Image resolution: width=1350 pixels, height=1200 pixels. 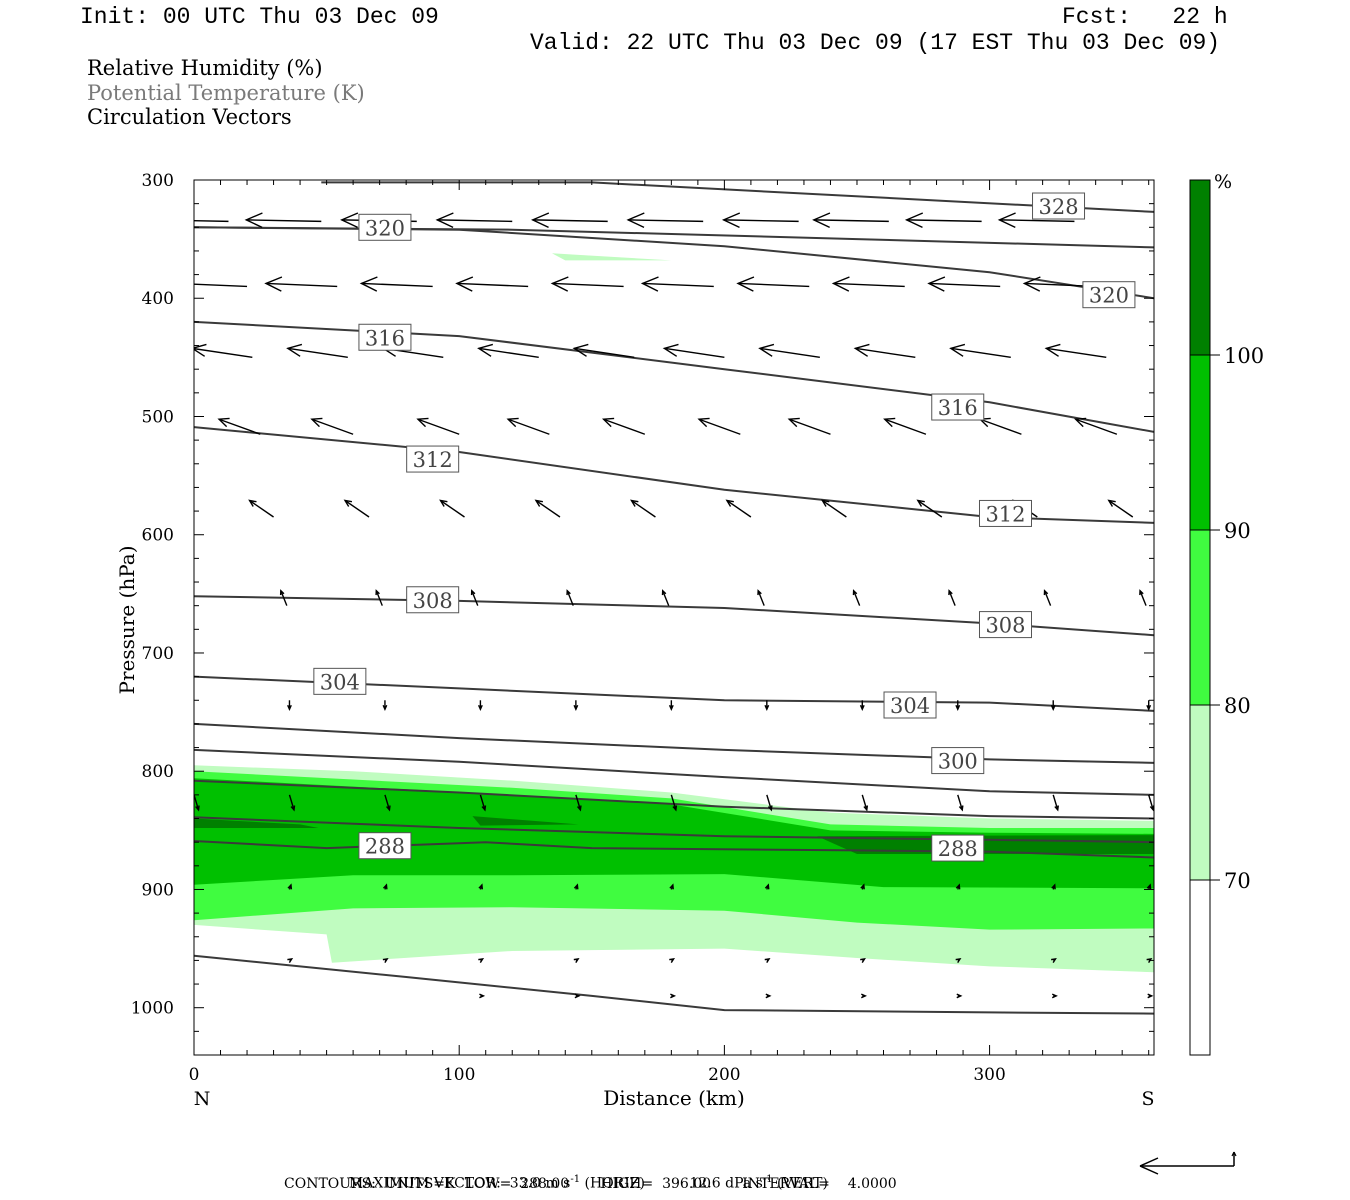 I want to click on y-axis-label: Pressure (hPa), so click(x=127, y=620).